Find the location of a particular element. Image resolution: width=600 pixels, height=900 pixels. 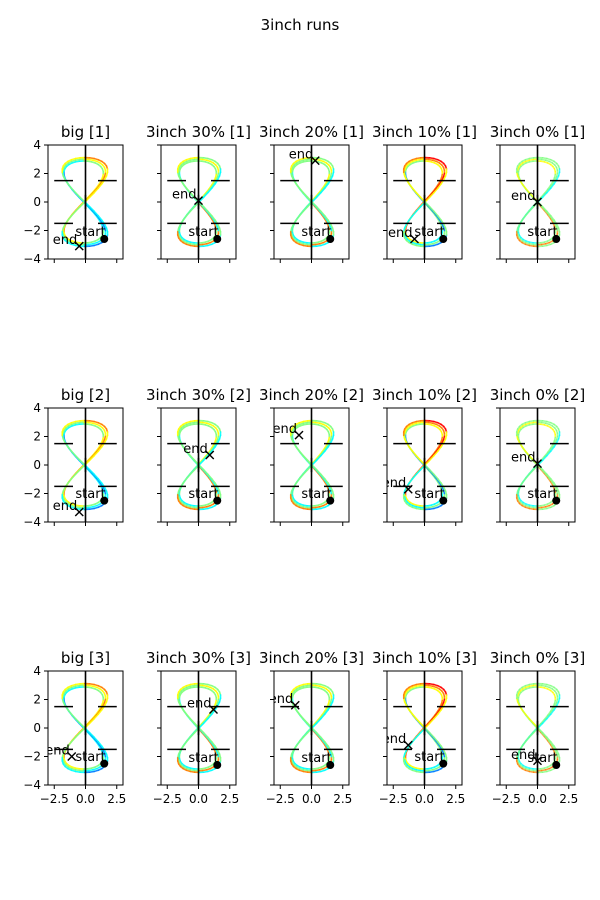

subplot-10: 3inch 0% [2] start end is located at coordinates (538, 456).